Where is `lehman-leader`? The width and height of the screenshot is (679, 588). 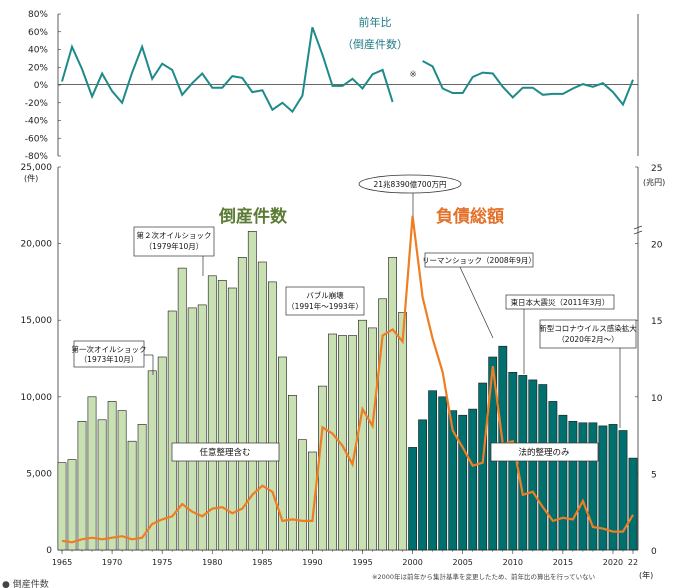 lehman-leader is located at coordinates (476, 302).